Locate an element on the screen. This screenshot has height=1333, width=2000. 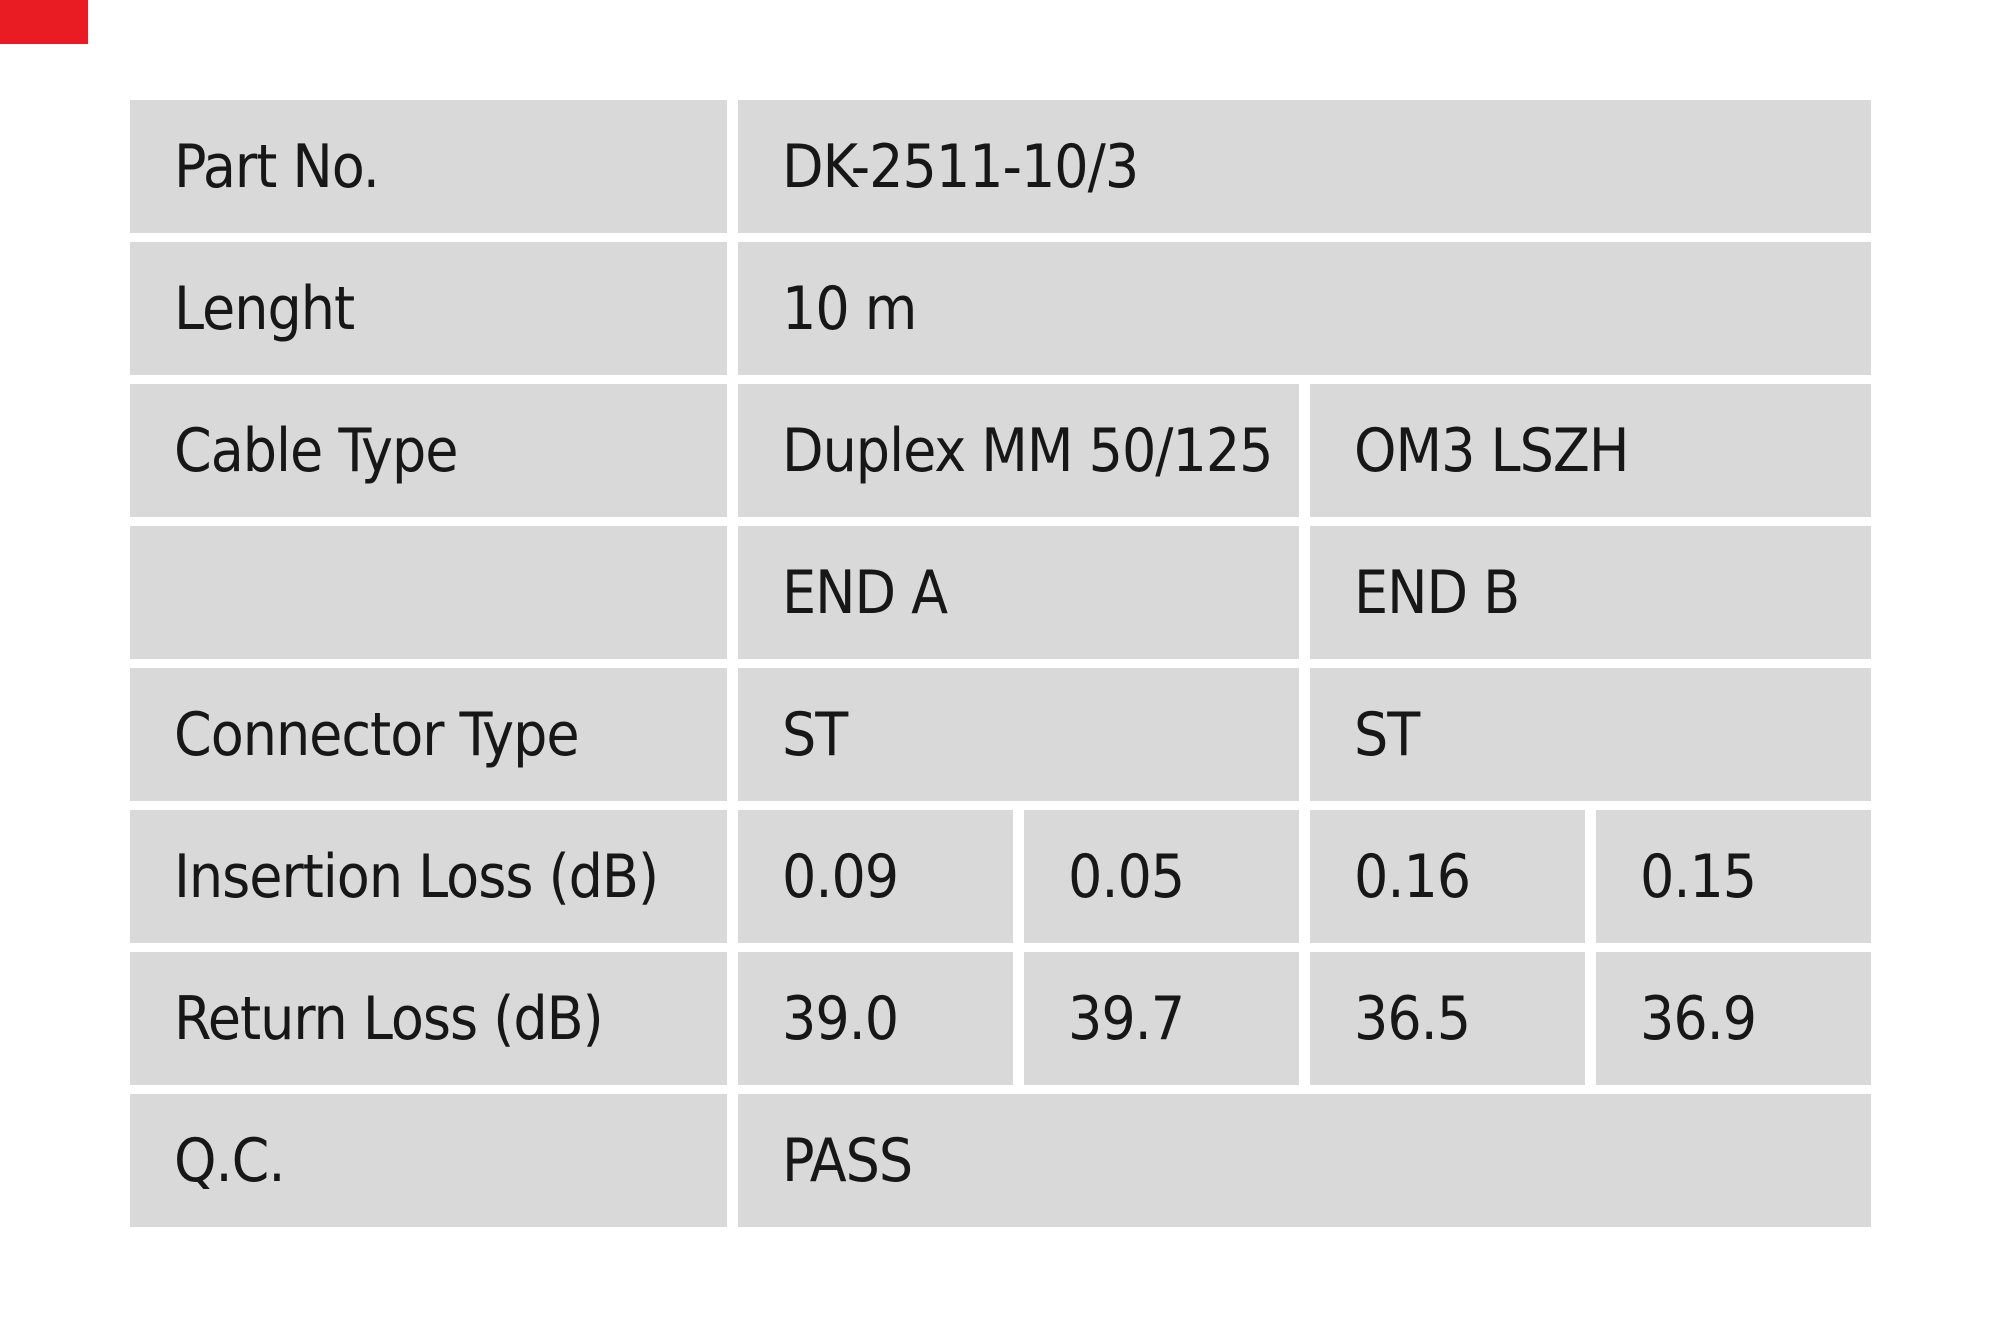
cable-type-value-1: Duplex MM 50/125 is located at coordinates (1018, 450).